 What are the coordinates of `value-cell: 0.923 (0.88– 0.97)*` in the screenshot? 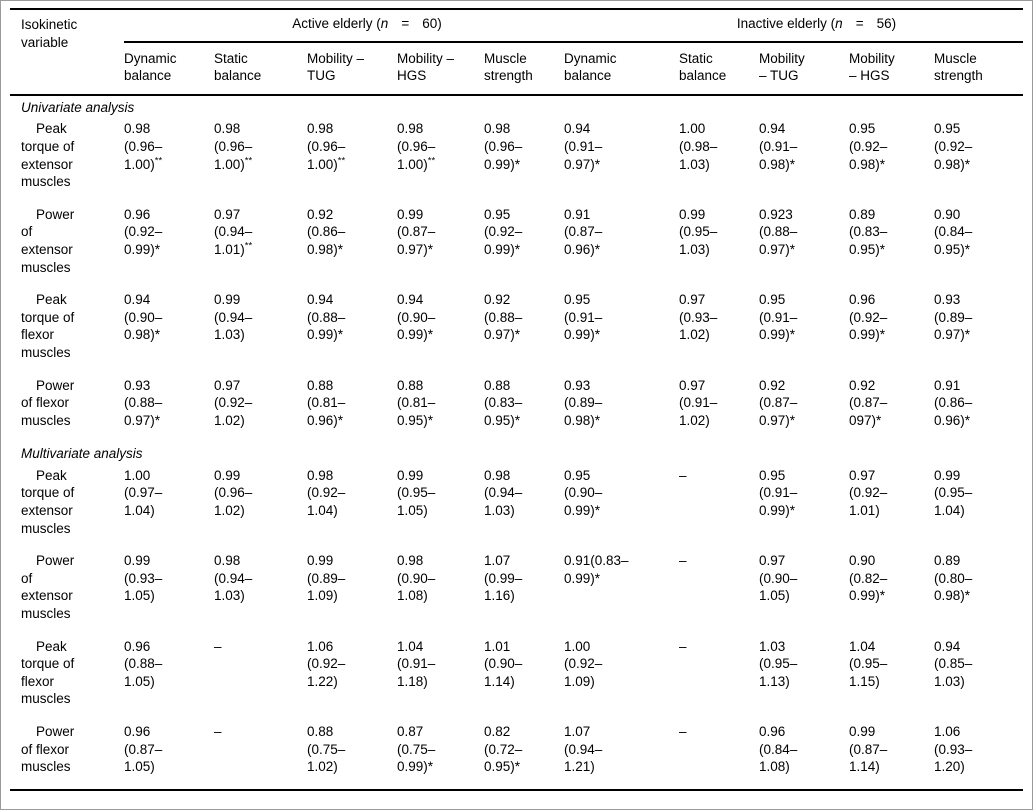 It's located at (778, 231).